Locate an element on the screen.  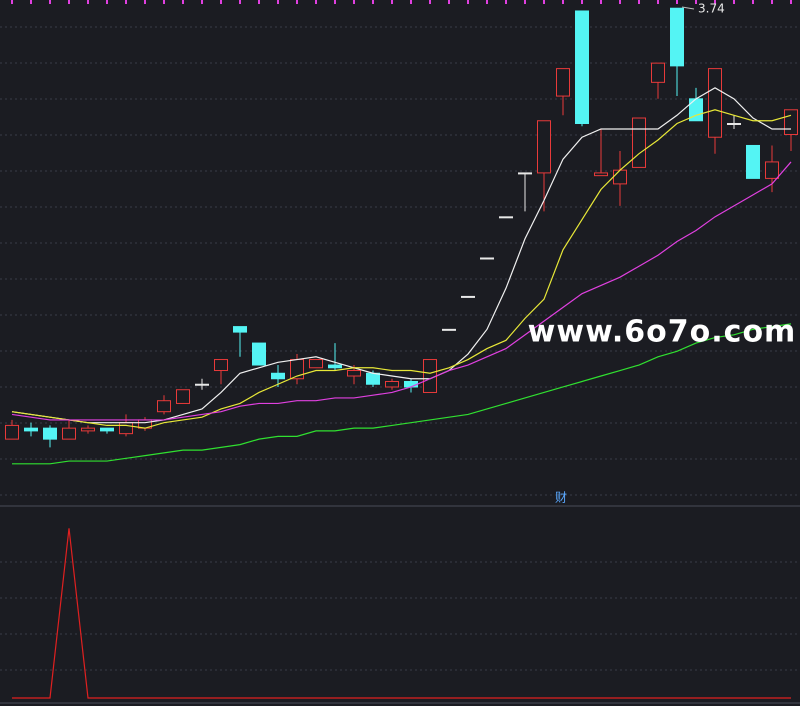
info-marker: 财 is located at coordinates (561, 498).